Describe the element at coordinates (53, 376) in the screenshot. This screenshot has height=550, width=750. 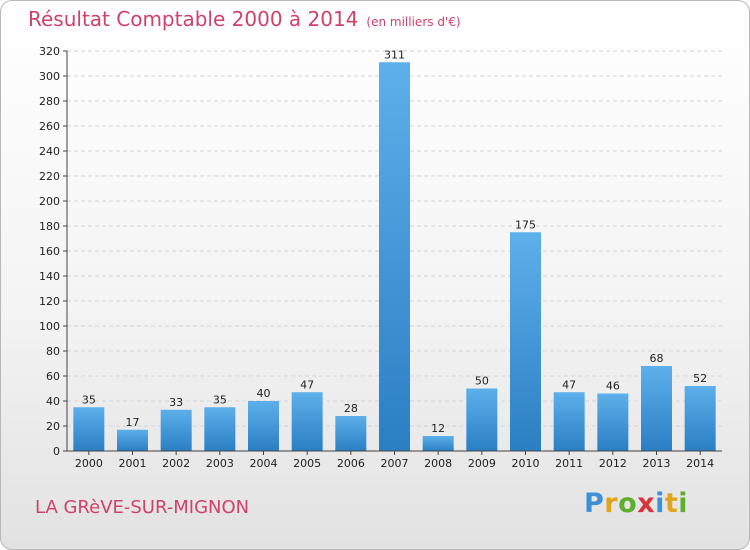
I see `y-tick-label: 60` at that location.